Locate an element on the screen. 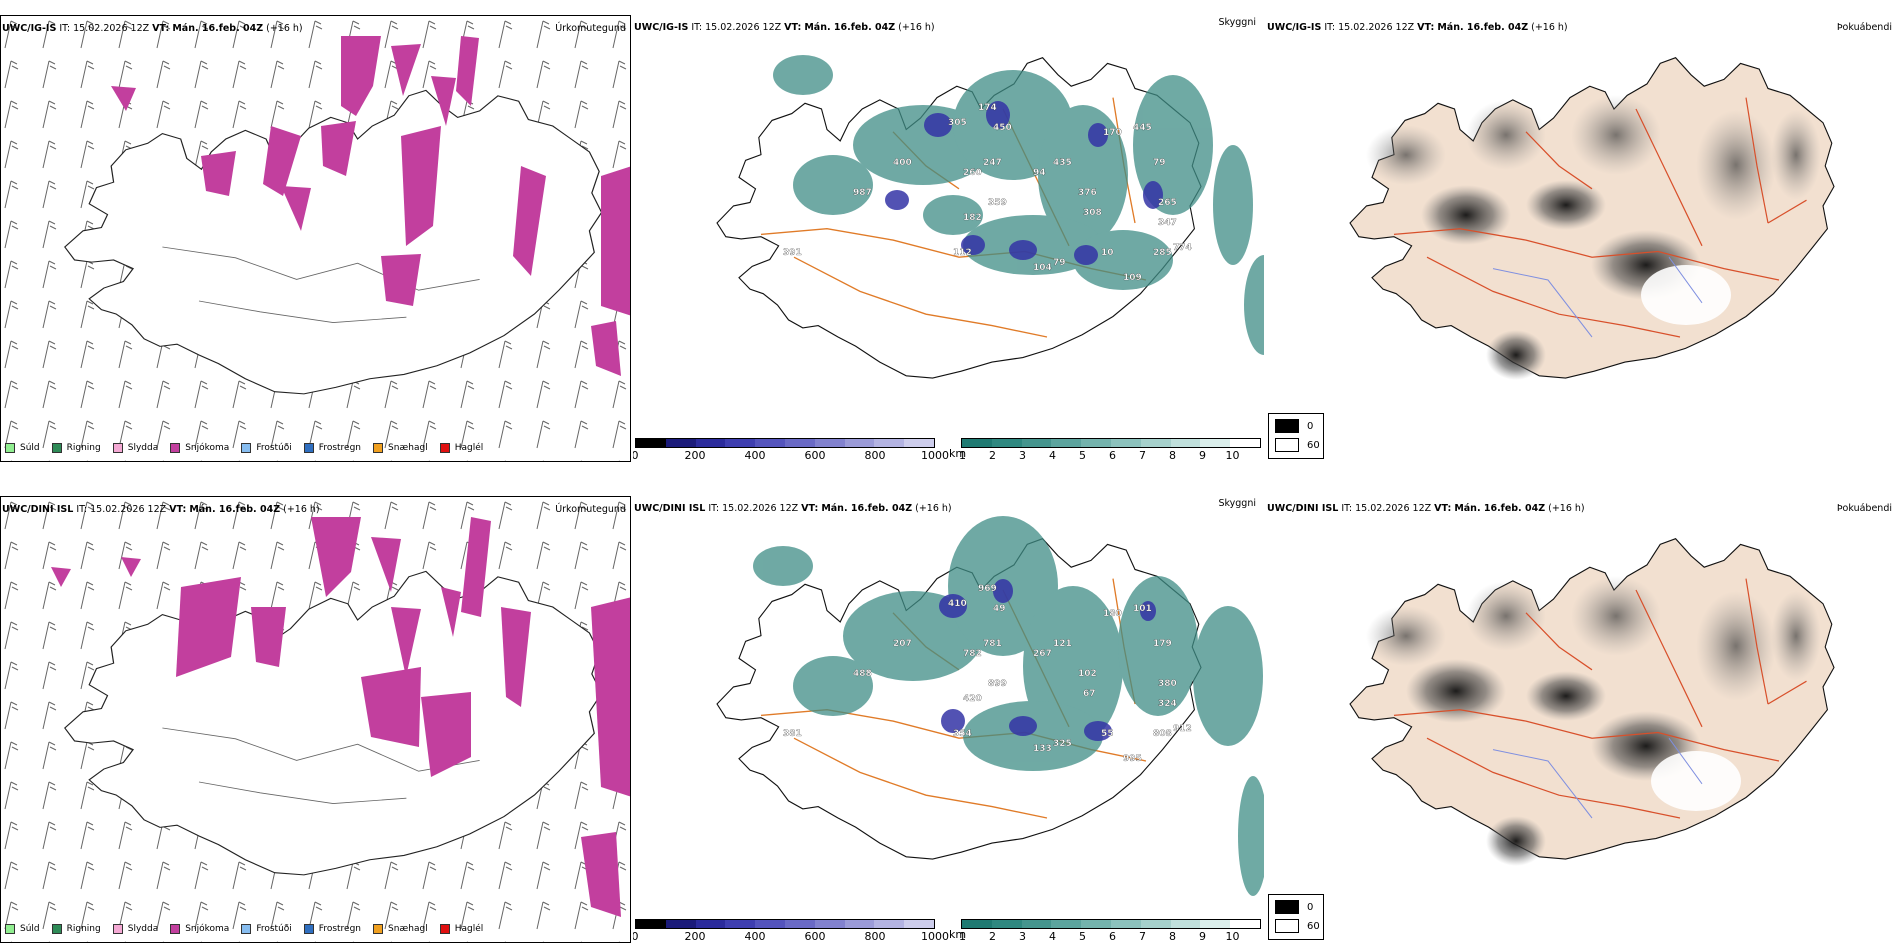 The width and height of the screenshot is (1900, 950). precip-legend-item: Snjókoma is located at coordinates (199, 448).